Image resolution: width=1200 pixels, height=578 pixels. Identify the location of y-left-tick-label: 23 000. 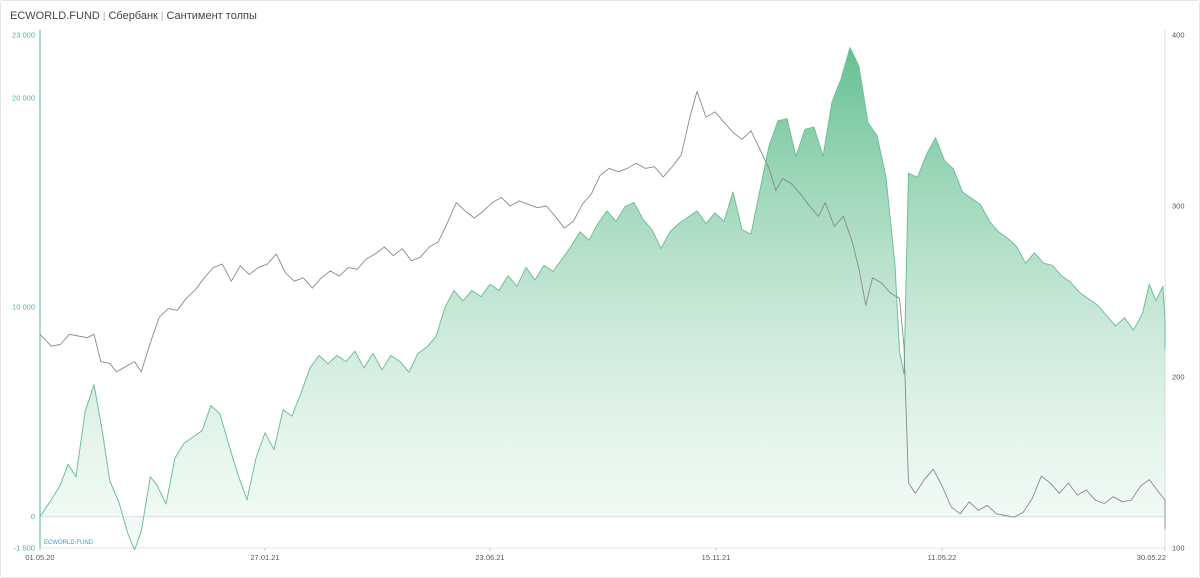
(23, 35).